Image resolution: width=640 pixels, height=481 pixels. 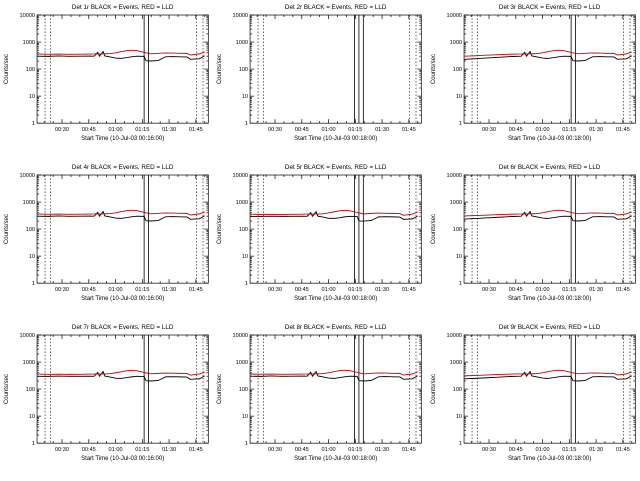 What do you see at coordinates (336, 167) in the screenshot?
I see `svg-text:Det 5r BLACK = Events, RED = L: Det 5r BLACK = Events, RED = LLD` at bounding box center [336, 167].